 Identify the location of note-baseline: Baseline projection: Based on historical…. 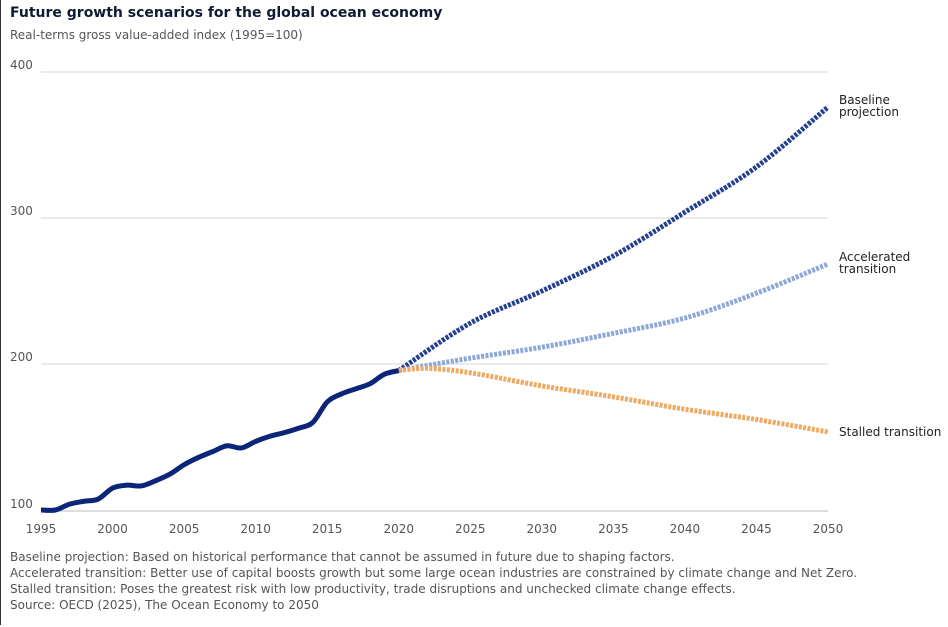
(342, 557).